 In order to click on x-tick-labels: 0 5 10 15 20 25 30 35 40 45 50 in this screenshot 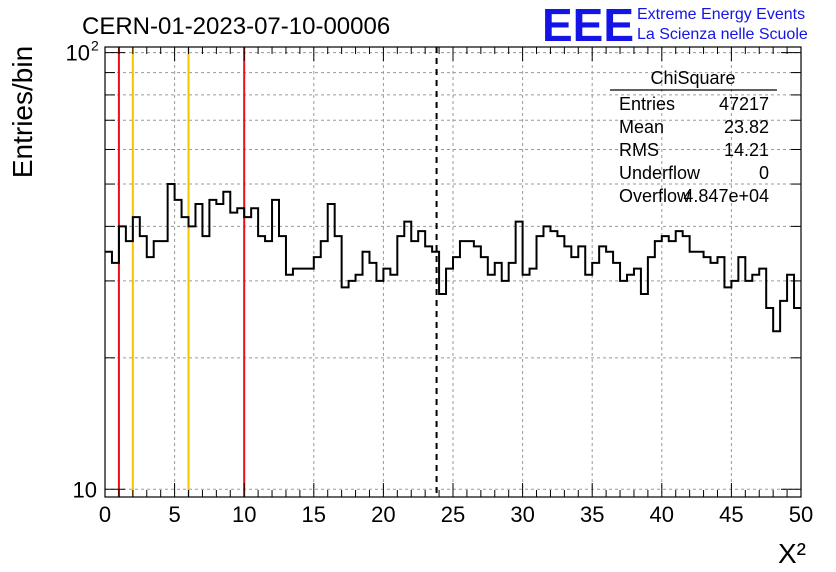, I will do `click(456, 514)`.